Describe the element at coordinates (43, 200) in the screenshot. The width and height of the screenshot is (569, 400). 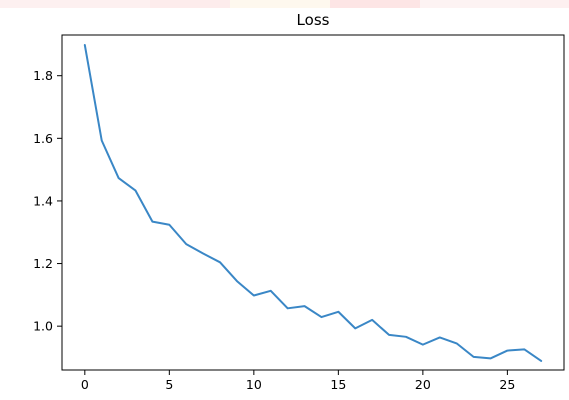
I see `y-tick-label: 1.4` at that location.